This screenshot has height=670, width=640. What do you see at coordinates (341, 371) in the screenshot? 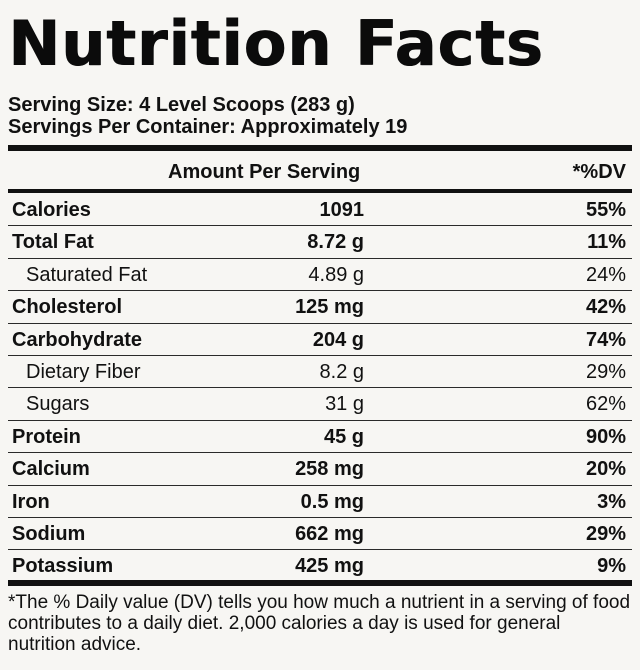
I see `nutrient-amount: 8.2 g` at bounding box center [341, 371].